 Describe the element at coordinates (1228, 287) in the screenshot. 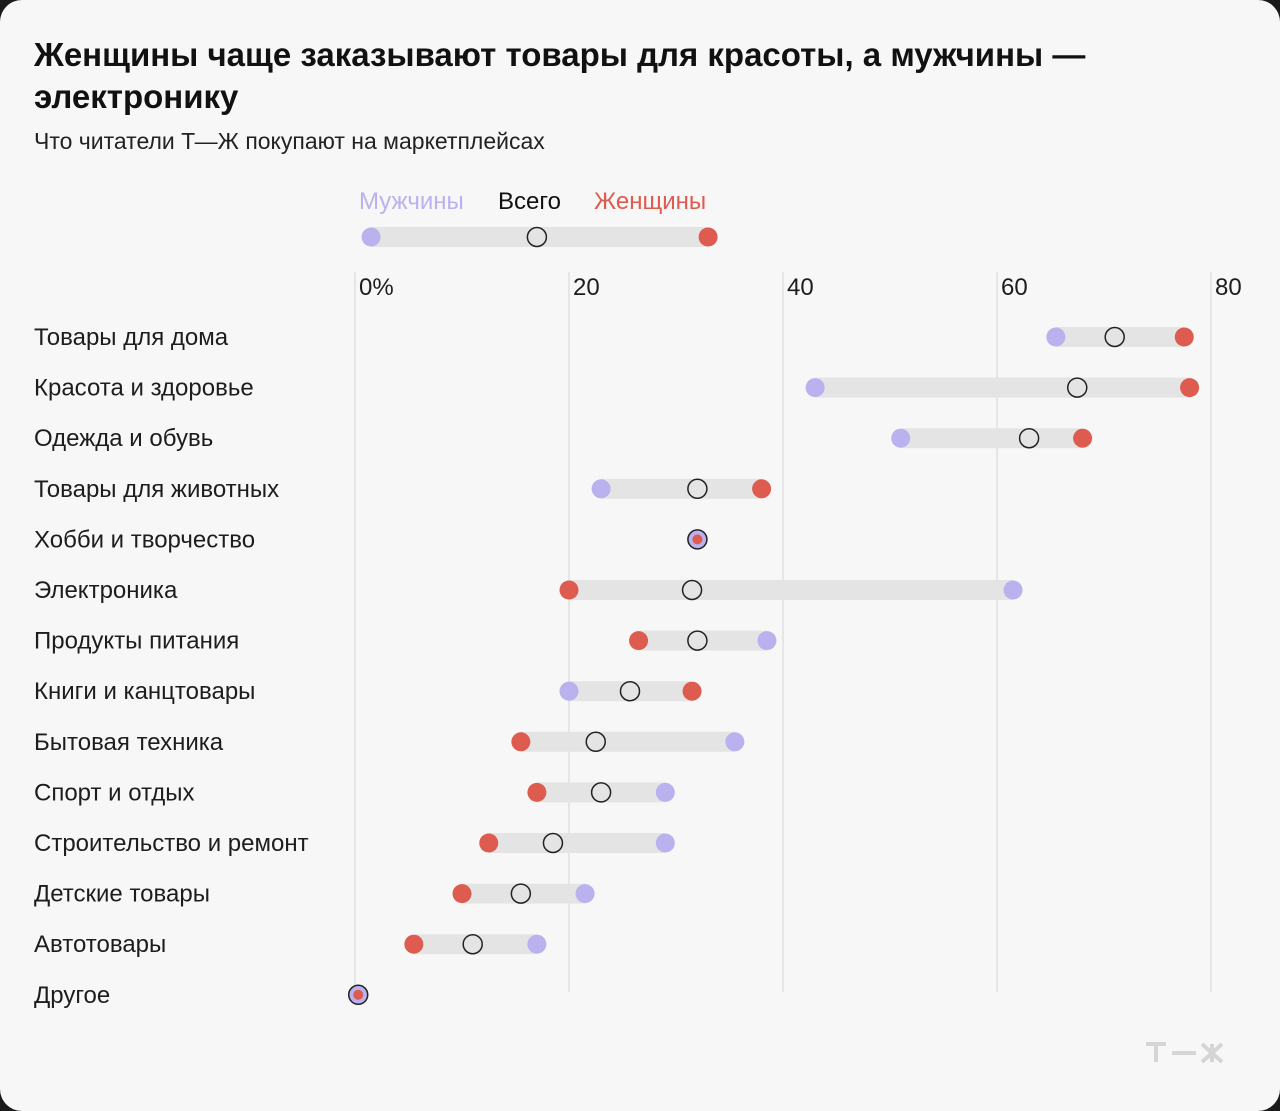

I see `tick-label: 80` at that location.